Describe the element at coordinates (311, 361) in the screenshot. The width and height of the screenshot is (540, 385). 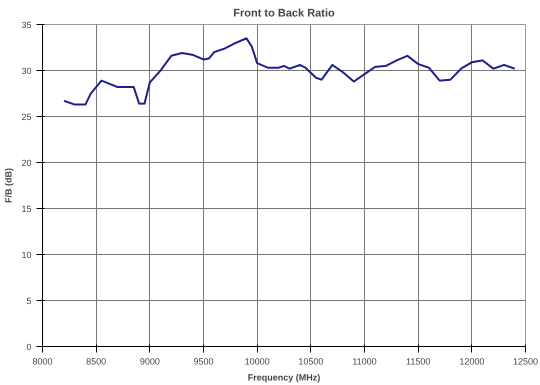
I see `x-tick-label: 10500` at that location.